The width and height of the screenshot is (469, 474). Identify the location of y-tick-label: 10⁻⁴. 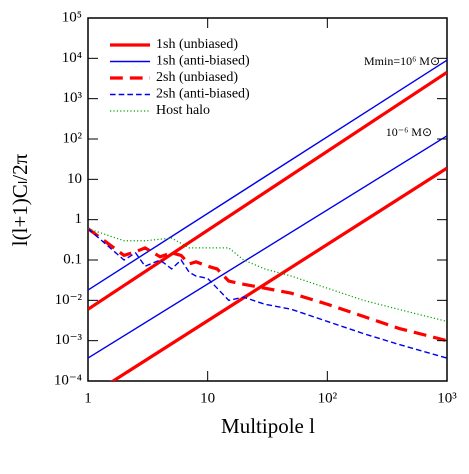
(68, 380).